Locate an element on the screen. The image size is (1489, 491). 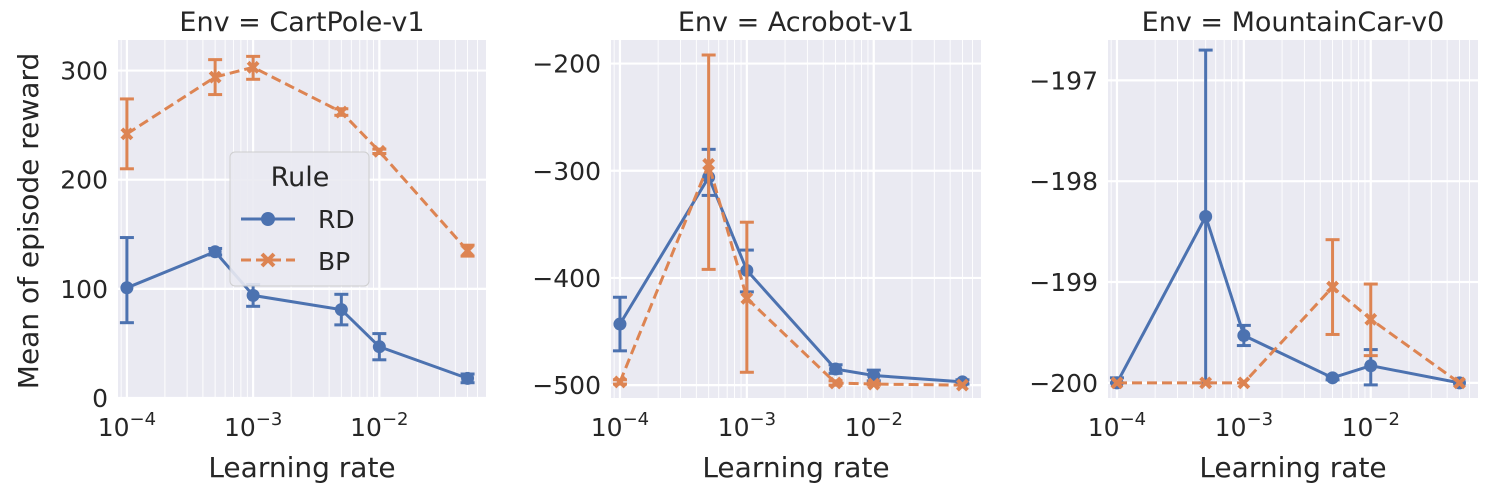
legend-rd-label: RD is located at coordinates (336, 219).